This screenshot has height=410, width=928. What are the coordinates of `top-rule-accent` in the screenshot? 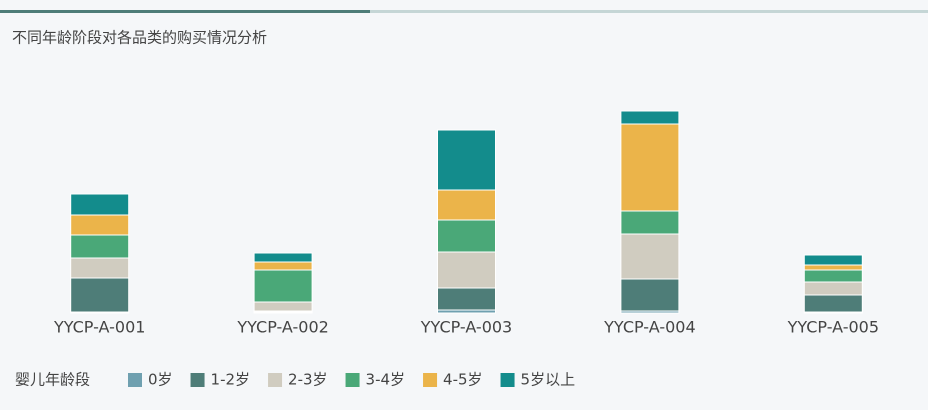 It's located at (185, 11).